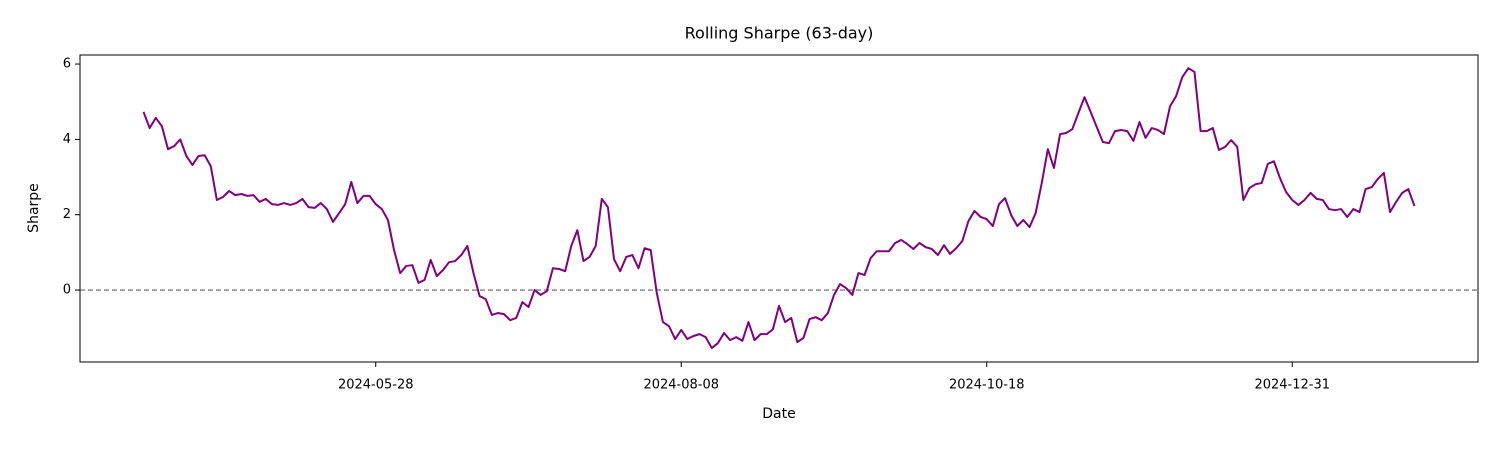 This screenshot has height=450, width=1500. I want to click on x-tick-label: 2024-08-08, so click(681, 385).